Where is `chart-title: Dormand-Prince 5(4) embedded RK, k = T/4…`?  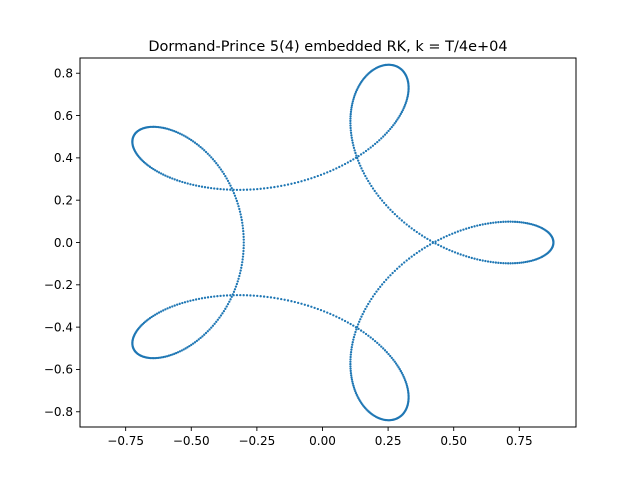 chart-title: Dormand-Prince 5(4) embedded RK, k = T/4… is located at coordinates (327, 47).